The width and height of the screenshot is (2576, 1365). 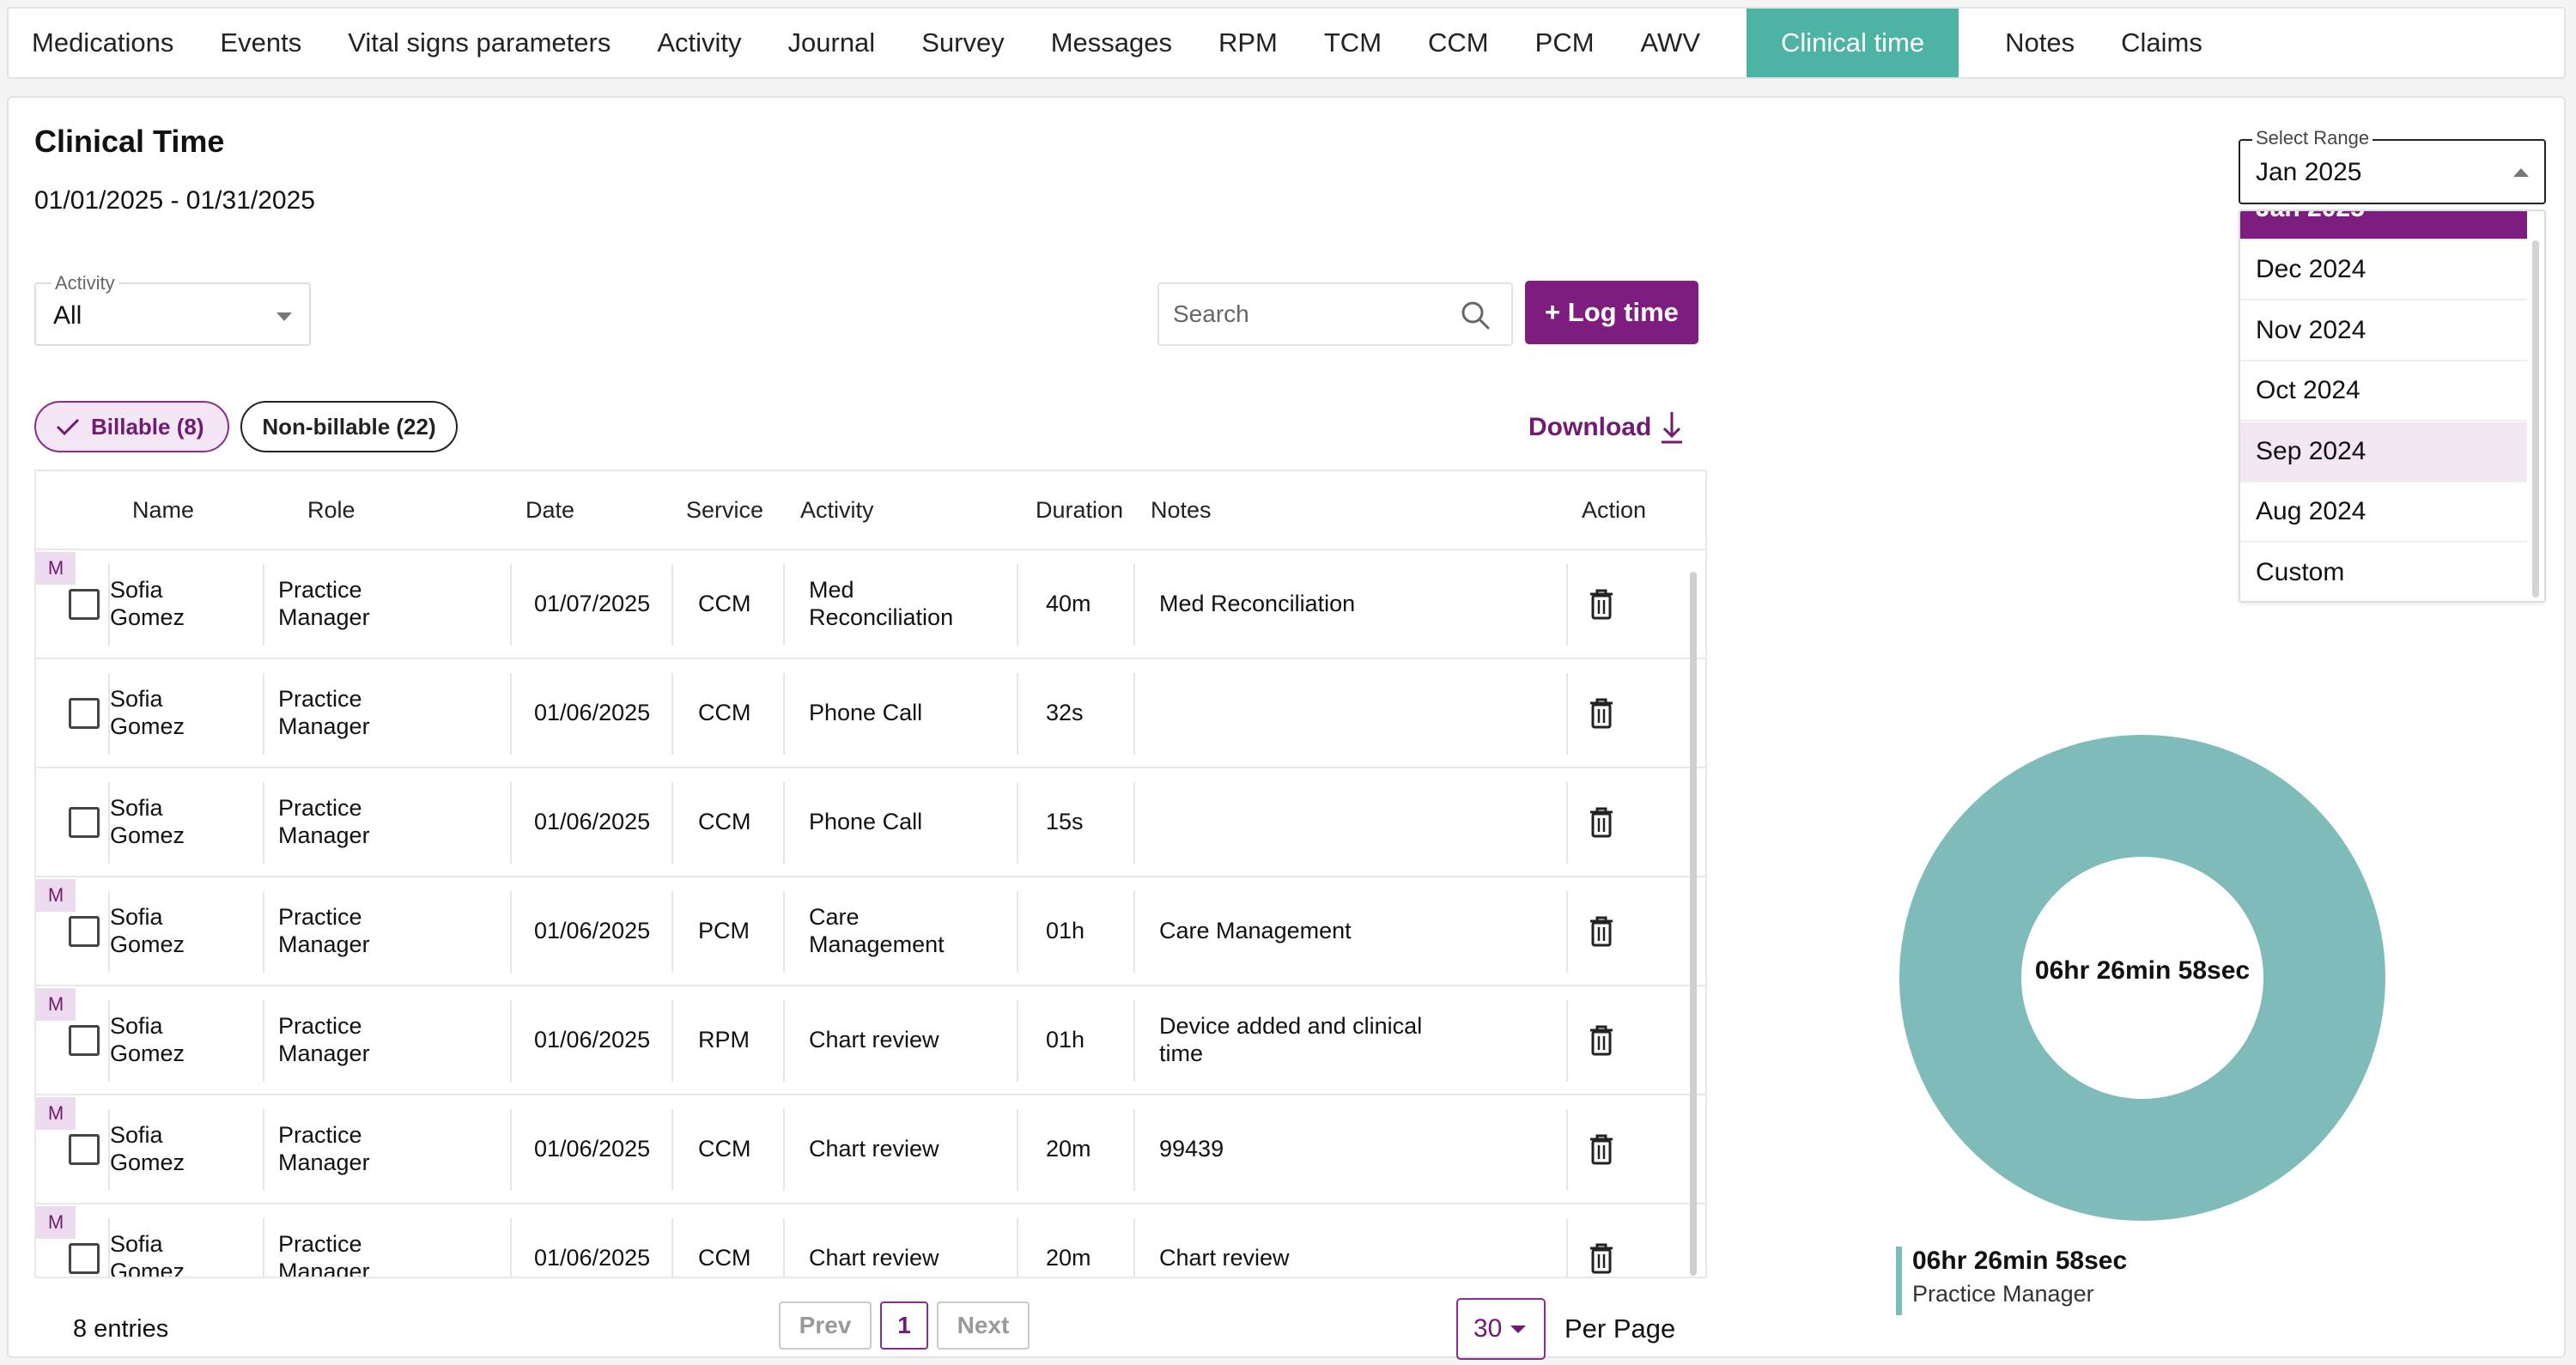 I want to click on search-icon, so click(x=1475, y=317).